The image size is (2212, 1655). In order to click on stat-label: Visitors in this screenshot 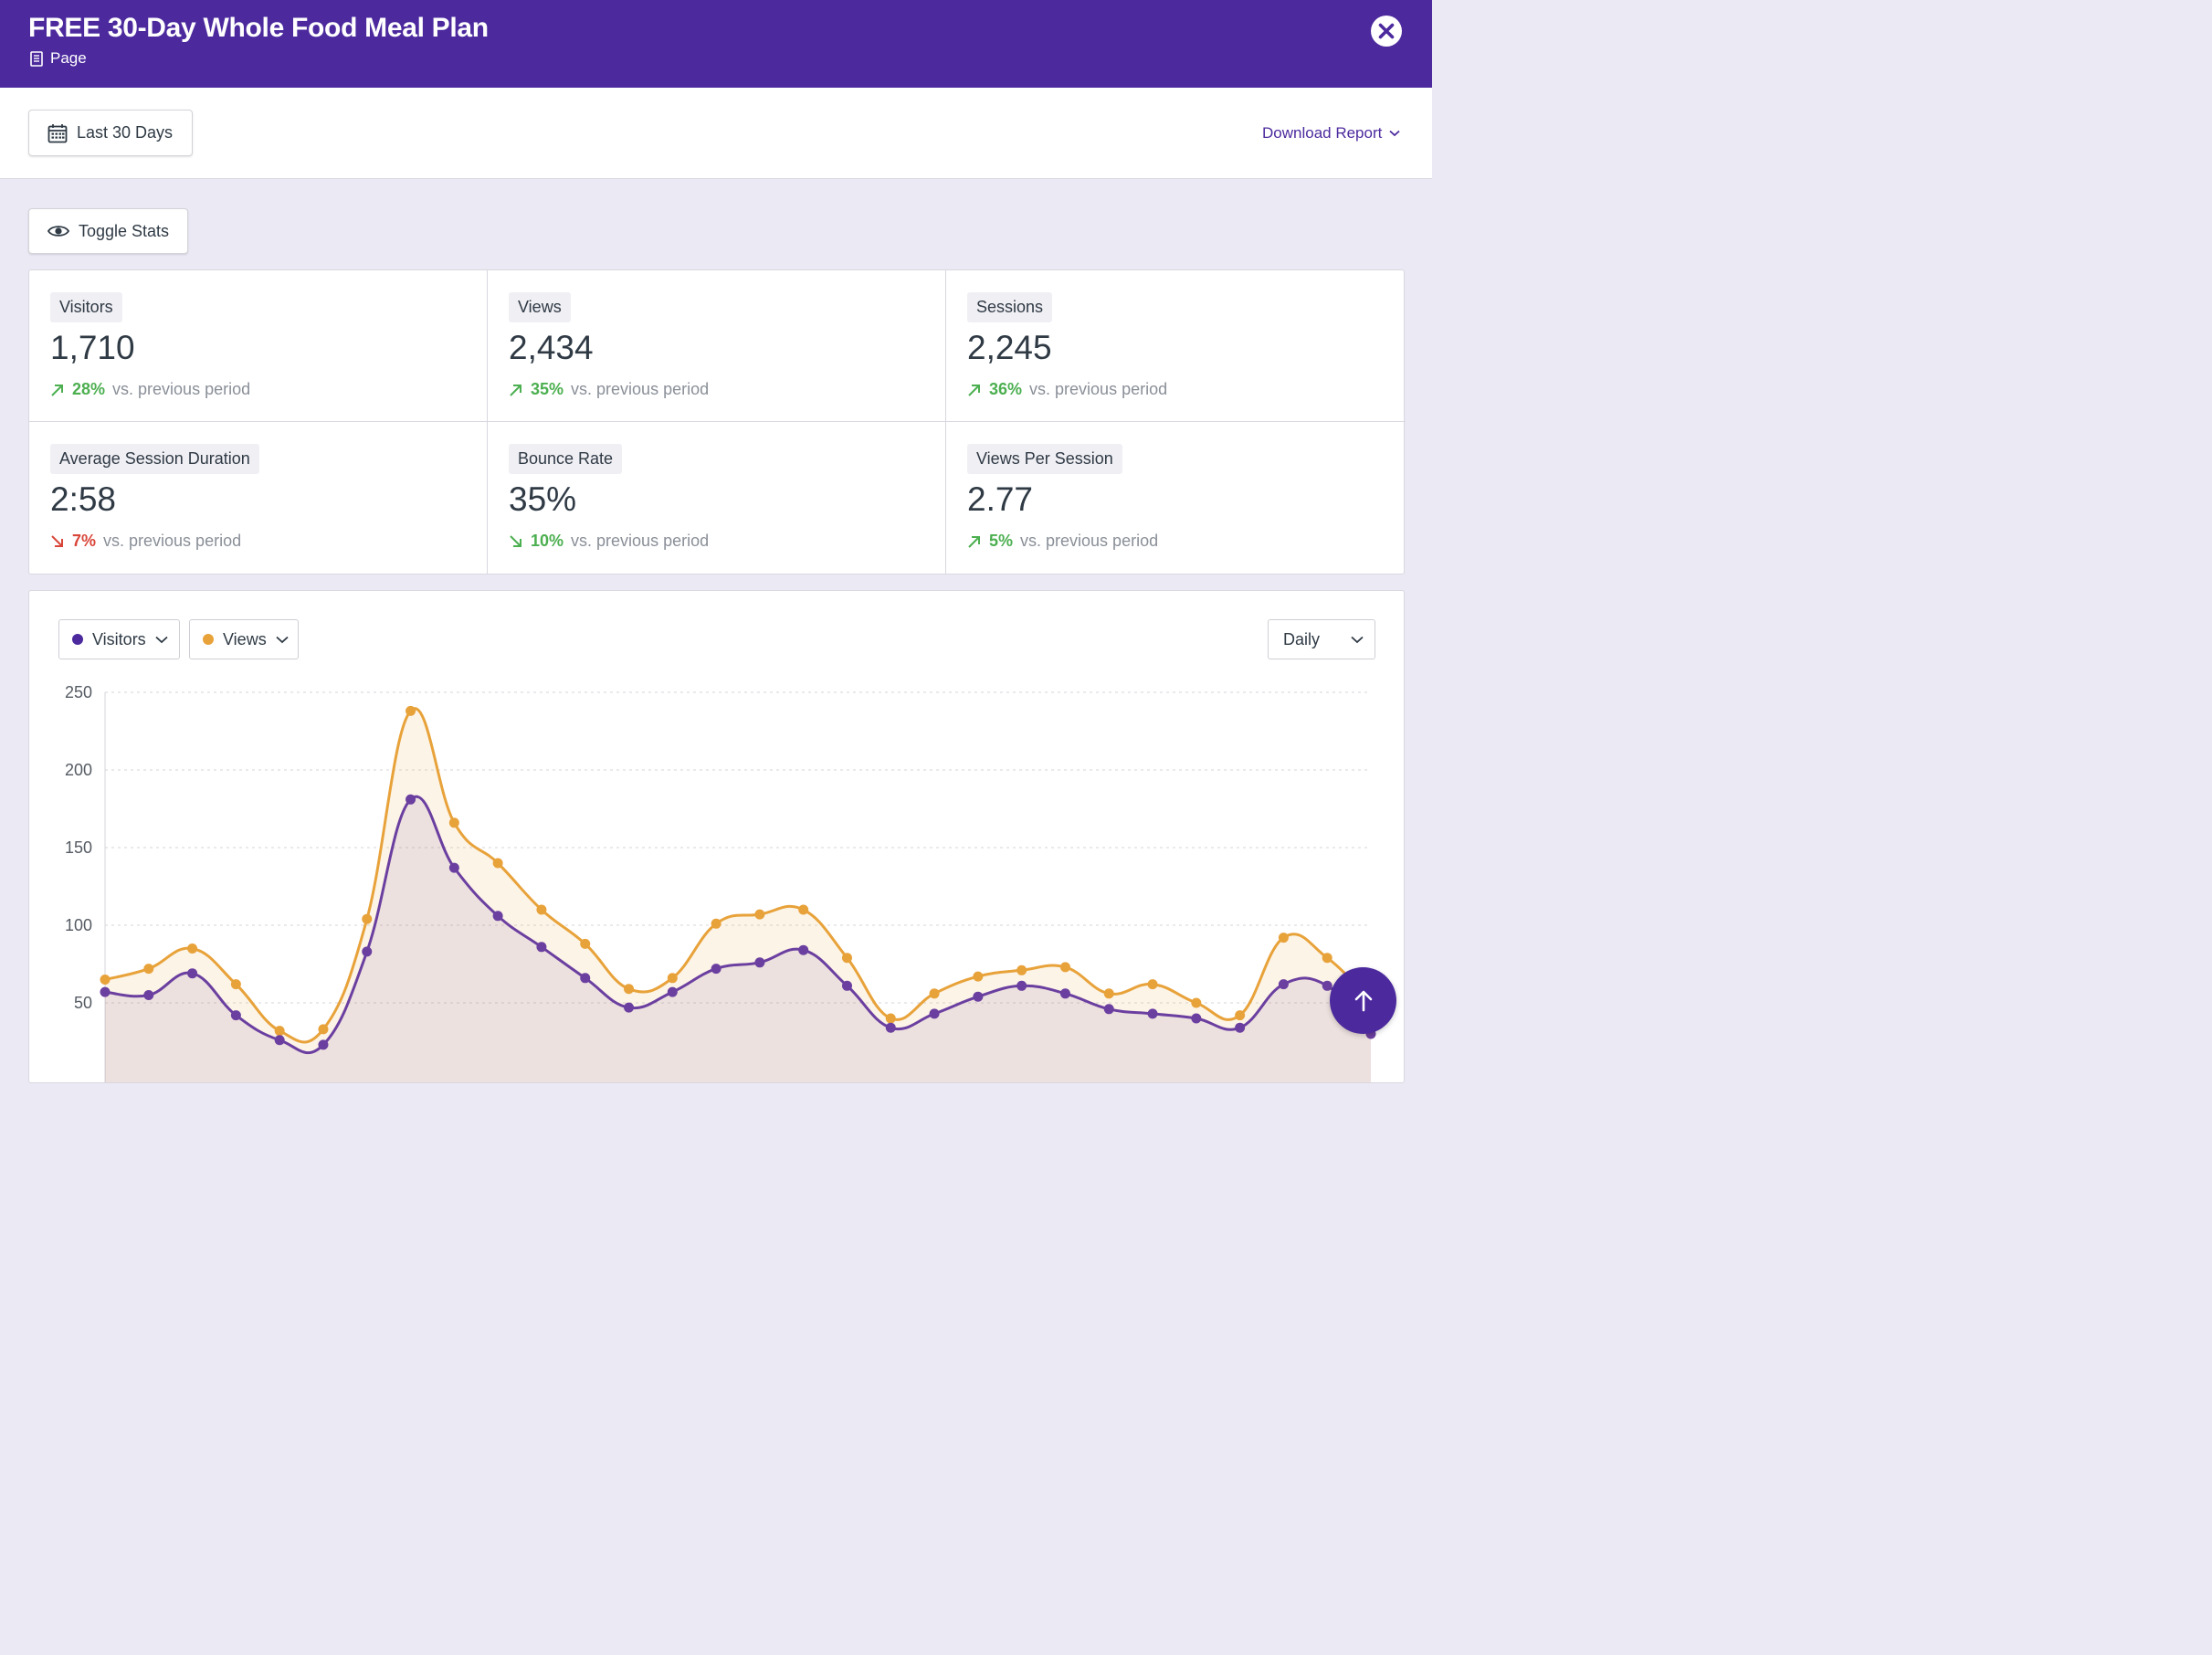, I will do `click(86, 307)`.